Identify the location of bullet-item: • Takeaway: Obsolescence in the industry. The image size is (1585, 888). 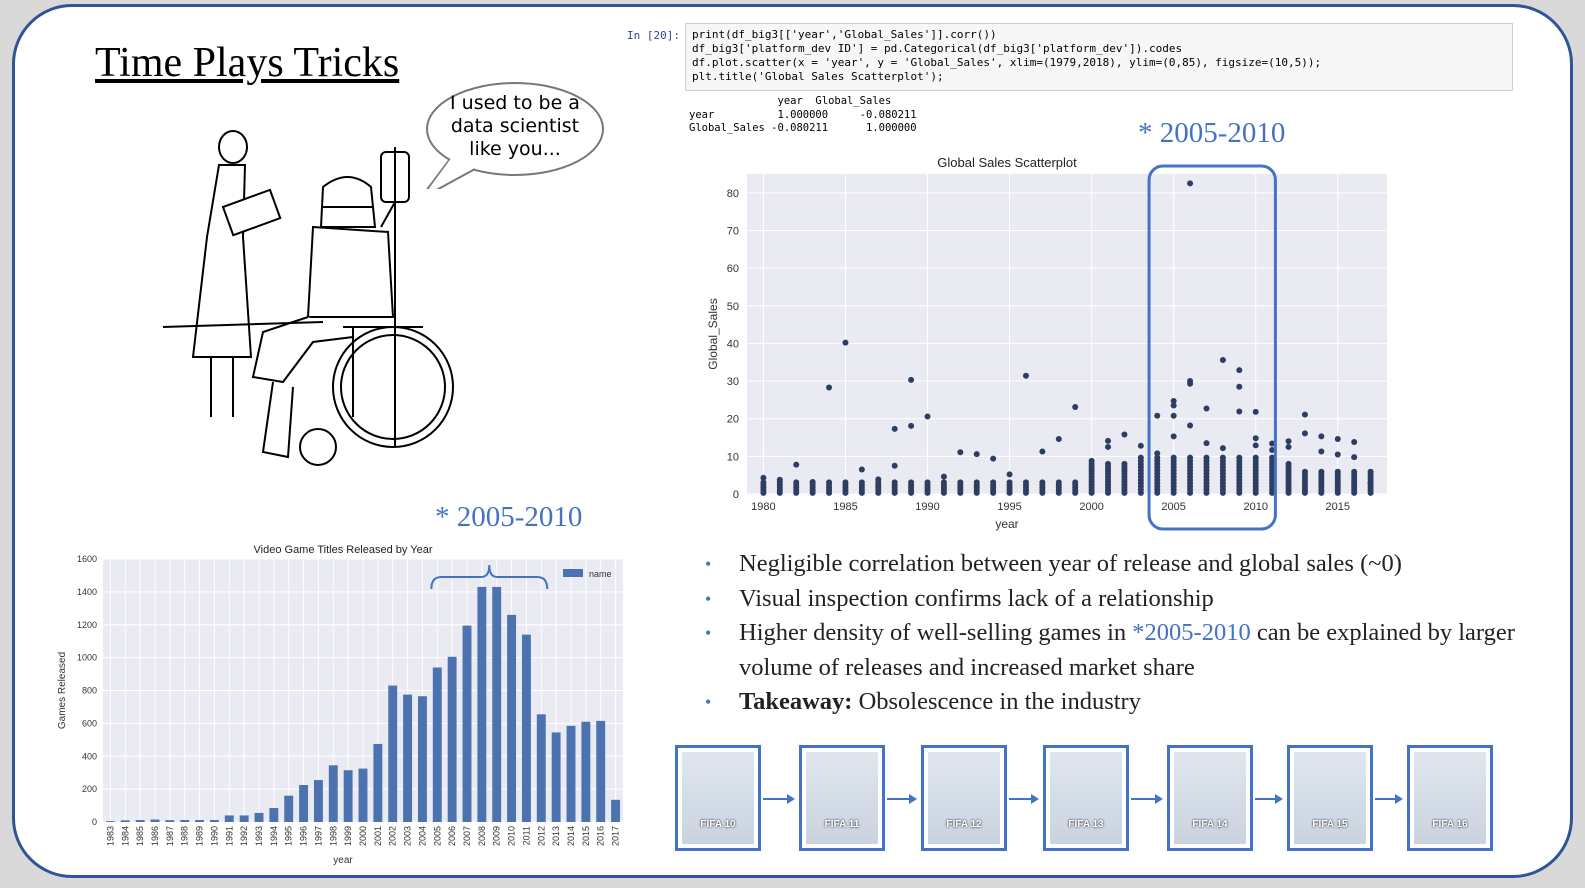
(1113, 702).